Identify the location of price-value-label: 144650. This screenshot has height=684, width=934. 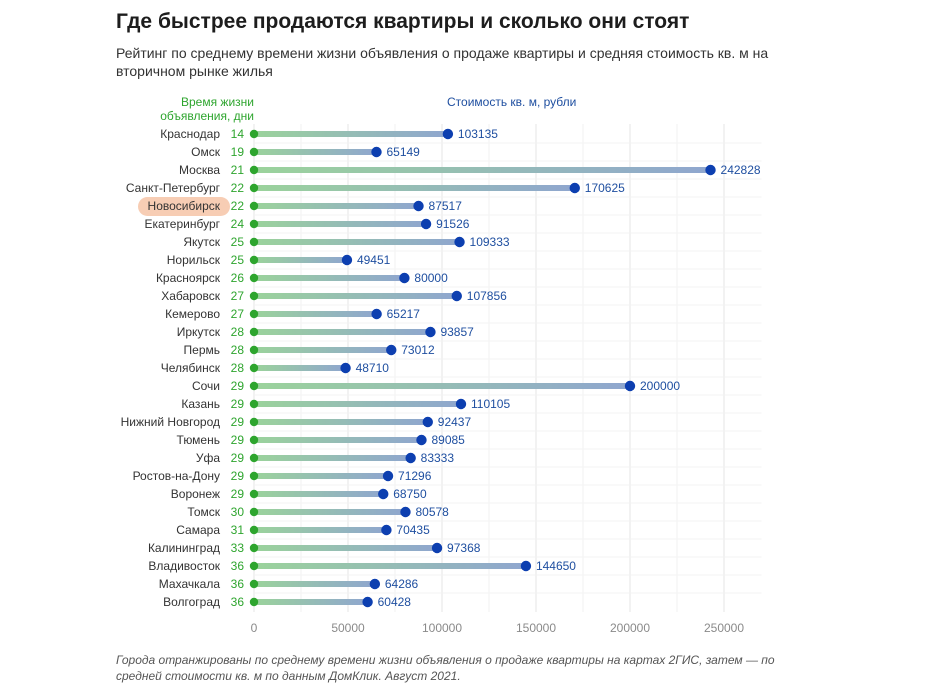
(556, 566).